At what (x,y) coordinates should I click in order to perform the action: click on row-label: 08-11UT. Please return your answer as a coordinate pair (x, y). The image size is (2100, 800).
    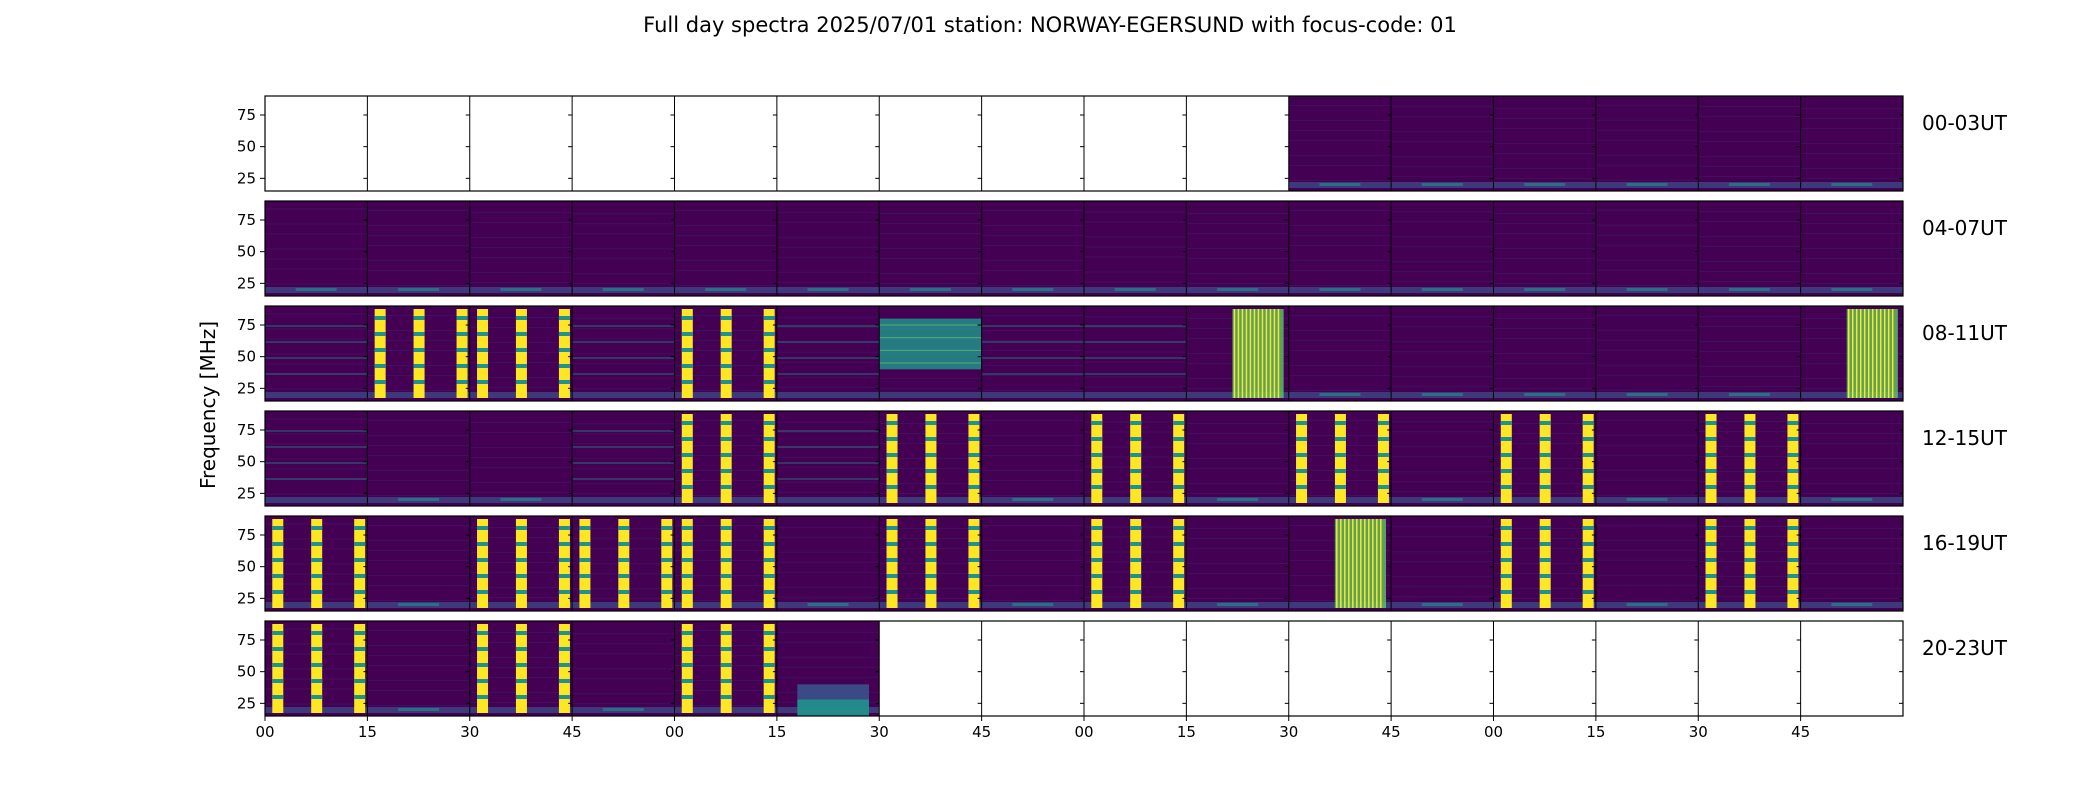
    Looking at the image, I should click on (1965, 333).